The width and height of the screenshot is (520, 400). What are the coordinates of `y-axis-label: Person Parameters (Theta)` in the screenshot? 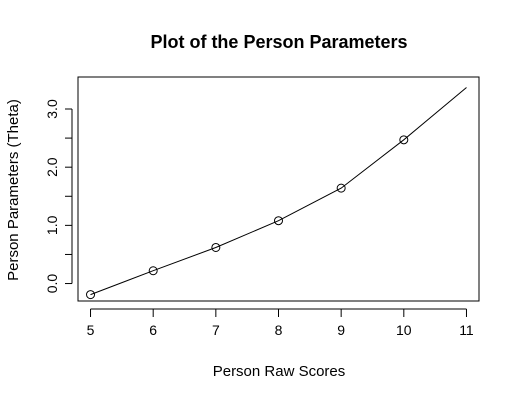 It's located at (13, 190).